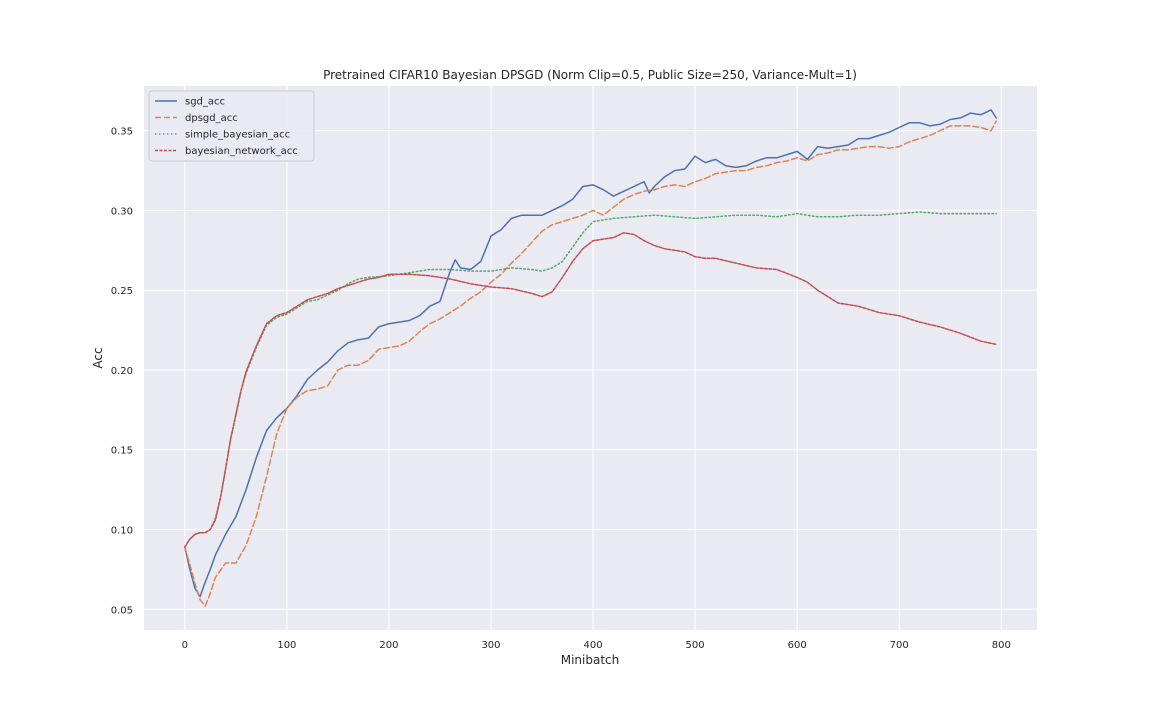 This screenshot has width=1152, height=720. Describe the element at coordinates (241, 151) in the screenshot. I see `legend-label: bayesian_network_acc` at that location.